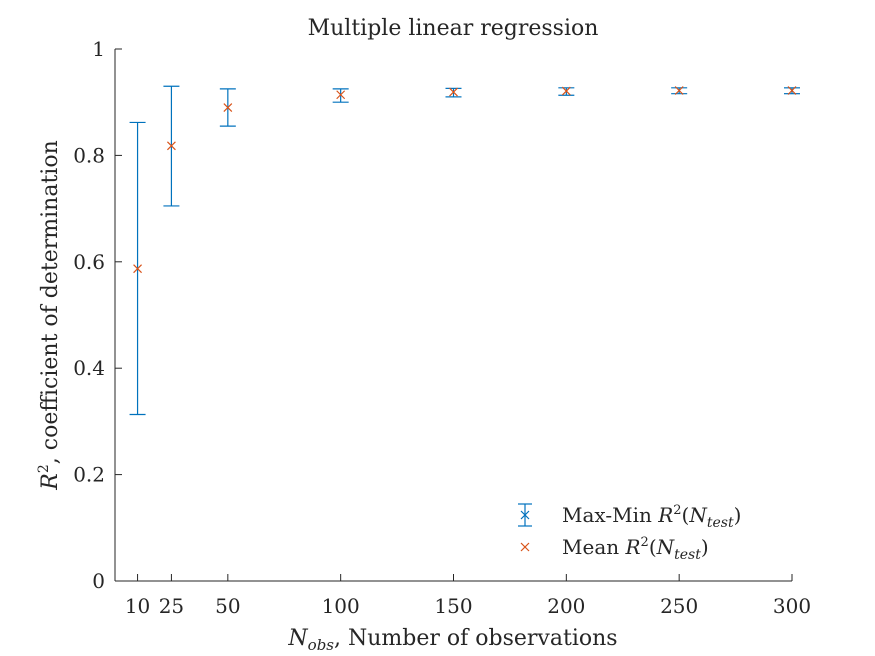 Image resolution: width=875 pixels, height=656 pixels. I want to click on legend-label: Mean R2(Ntest), so click(635, 549).